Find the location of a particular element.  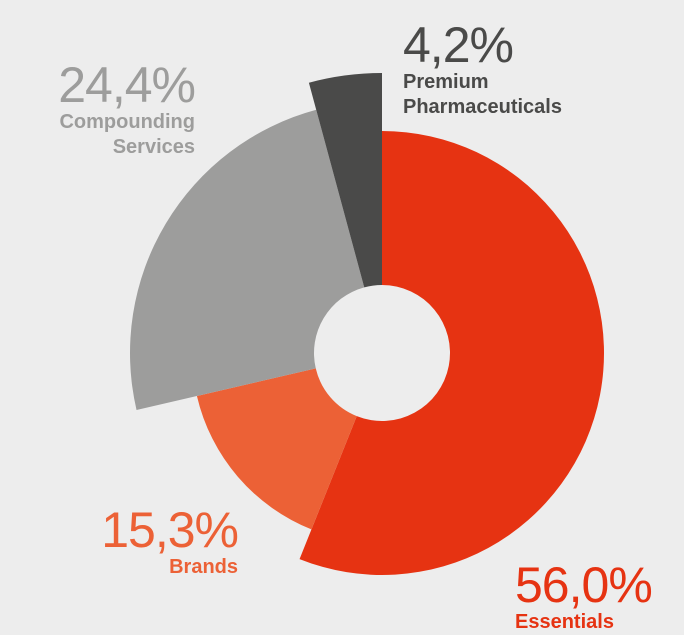

value-label: 4,2% is located at coordinates (458, 45).